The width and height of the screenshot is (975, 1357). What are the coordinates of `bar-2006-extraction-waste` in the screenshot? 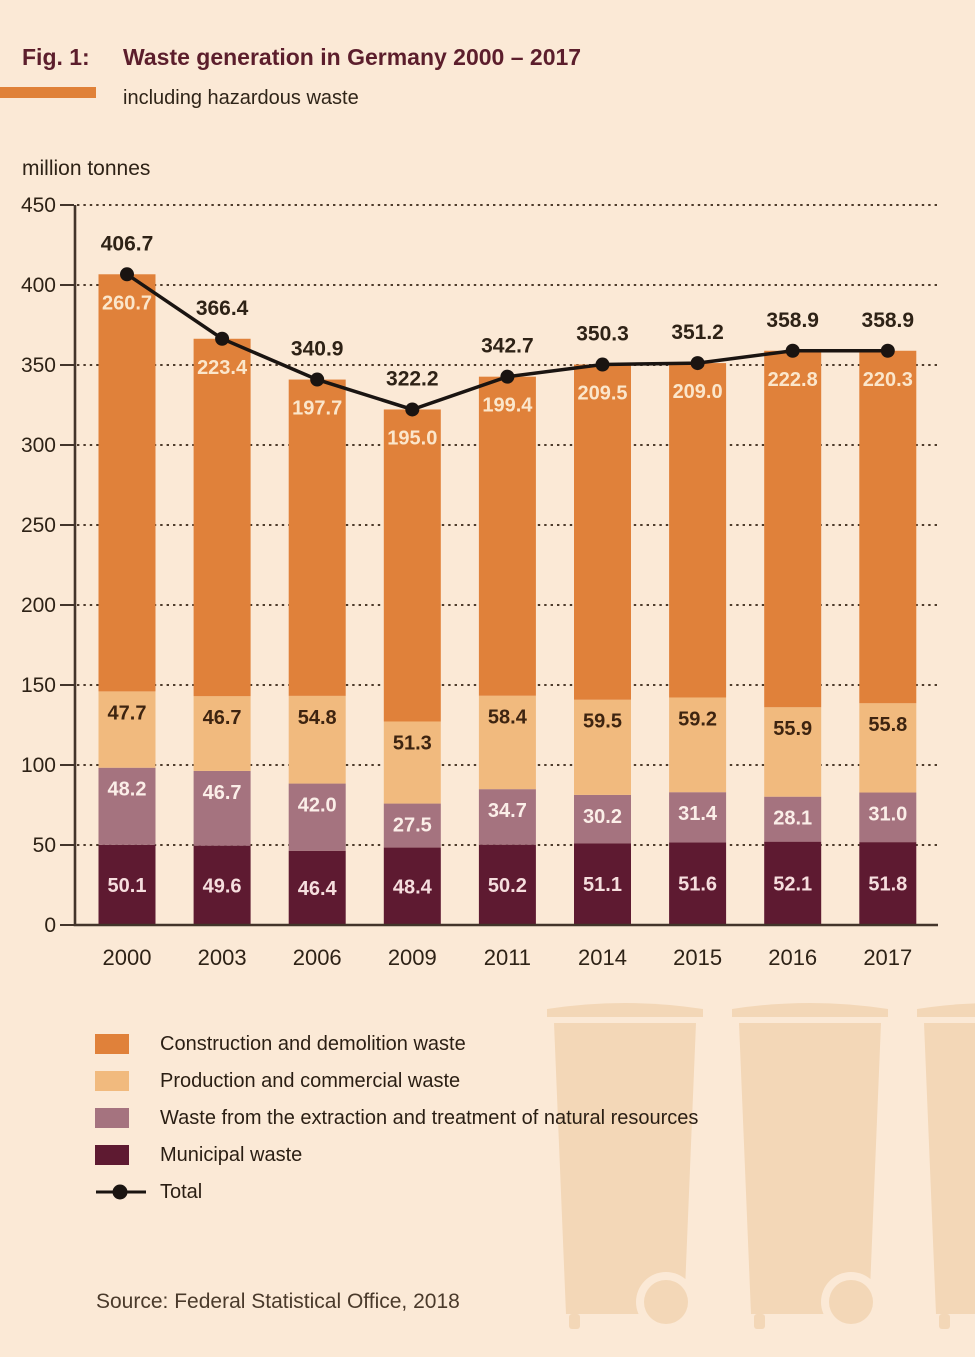 It's located at (317, 817).